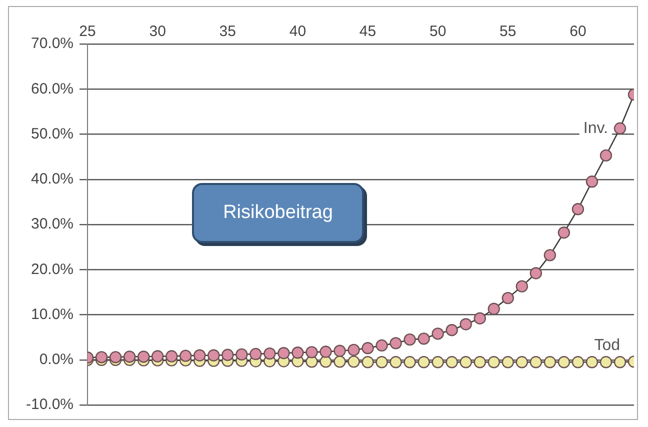 The image size is (648, 427). What do you see at coordinates (52, 314) in the screenshot?
I see `y-tick-label: 10.0%` at bounding box center [52, 314].